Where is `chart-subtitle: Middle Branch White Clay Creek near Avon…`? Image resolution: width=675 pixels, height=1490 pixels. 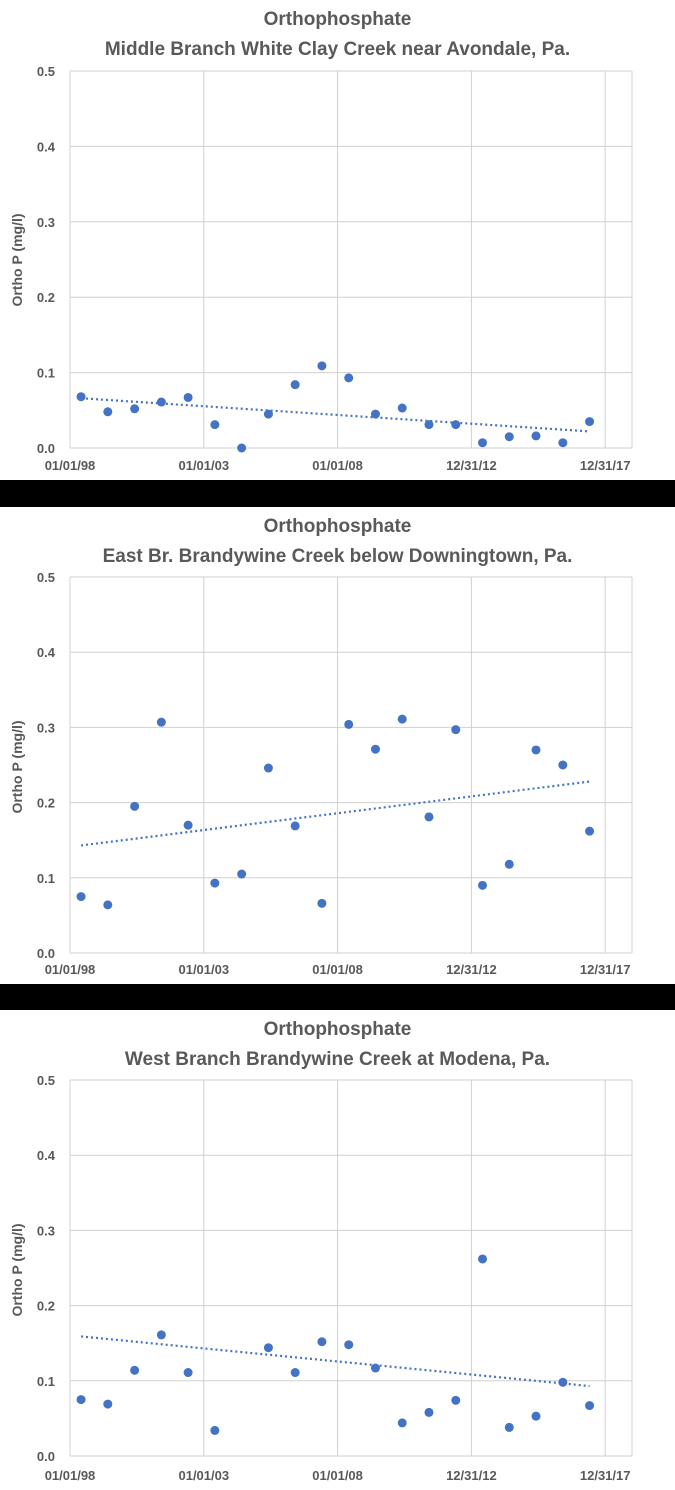 chart-subtitle: Middle Branch White Clay Creek near Avon… is located at coordinates (337, 49).